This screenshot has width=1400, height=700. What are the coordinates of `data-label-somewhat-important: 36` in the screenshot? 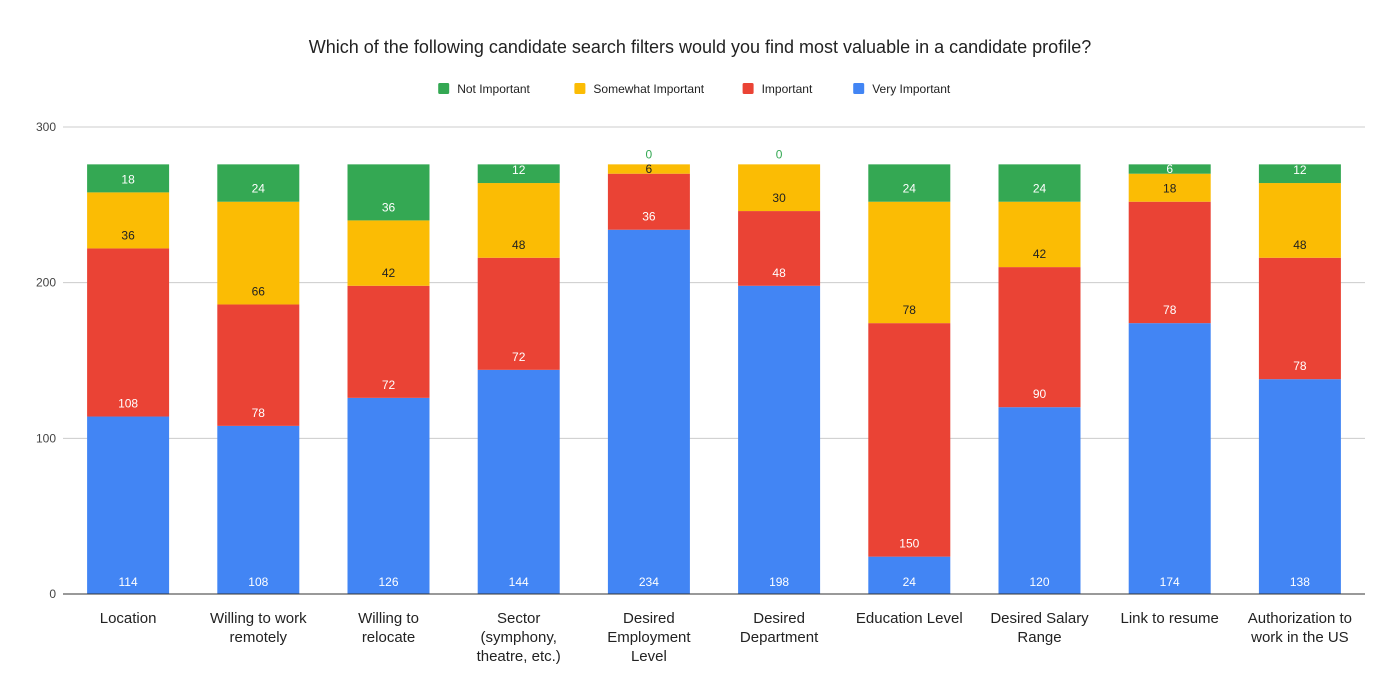 It's located at (128, 235).